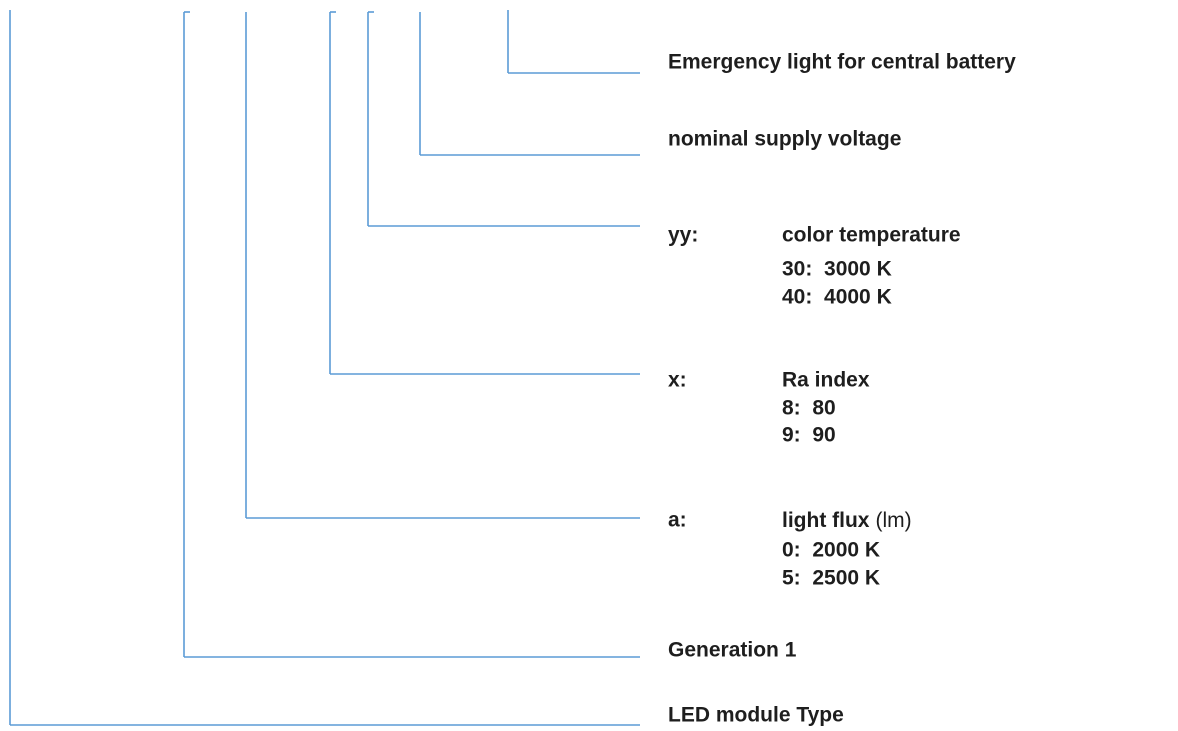  I want to click on option: 5: 2500 K, so click(831, 578).